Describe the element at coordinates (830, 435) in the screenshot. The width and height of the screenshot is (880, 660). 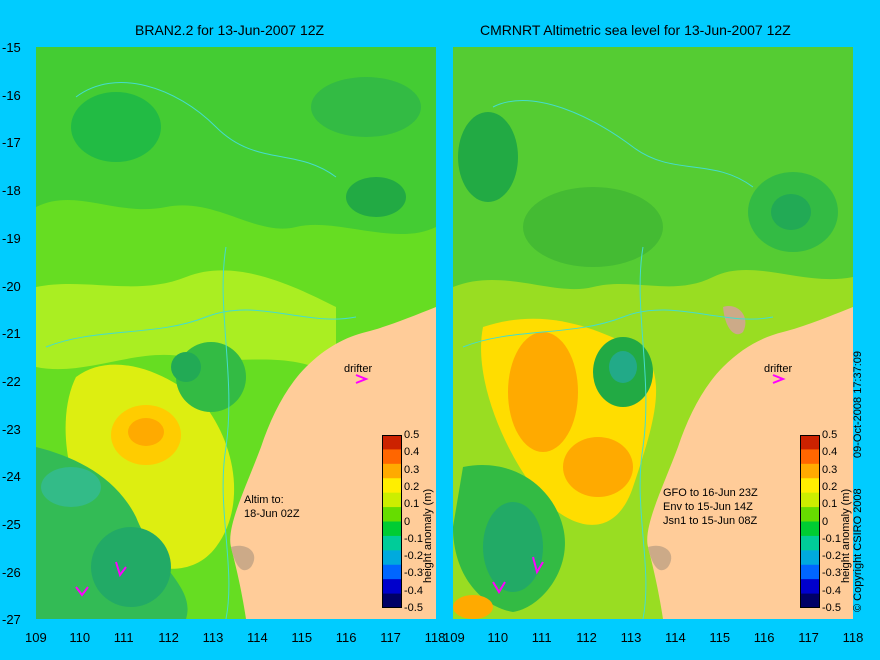
I see `right-colorbar-tick: 0.5` at that location.